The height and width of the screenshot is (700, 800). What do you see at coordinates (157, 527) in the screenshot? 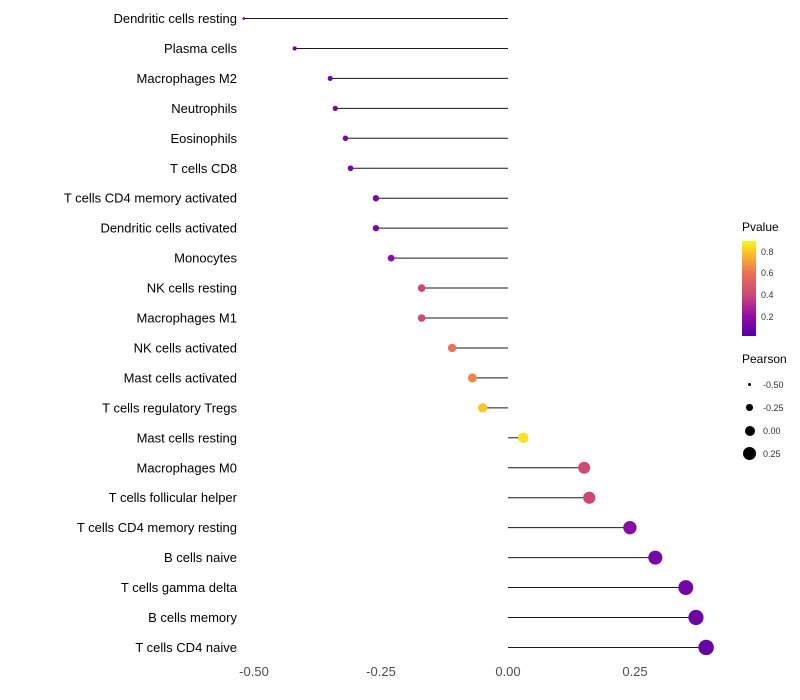
I see `category-label: T cells CD4 memory resting` at bounding box center [157, 527].